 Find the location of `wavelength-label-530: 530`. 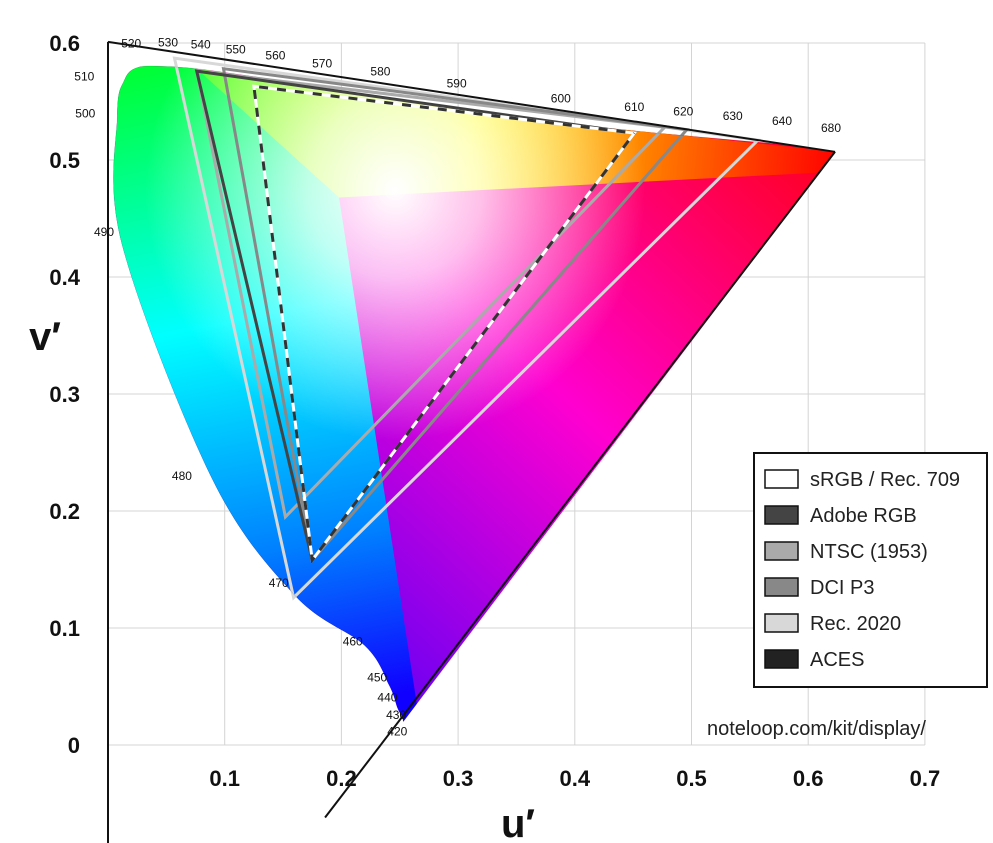

wavelength-label-530: 530 is located at coordinates (168, 42).